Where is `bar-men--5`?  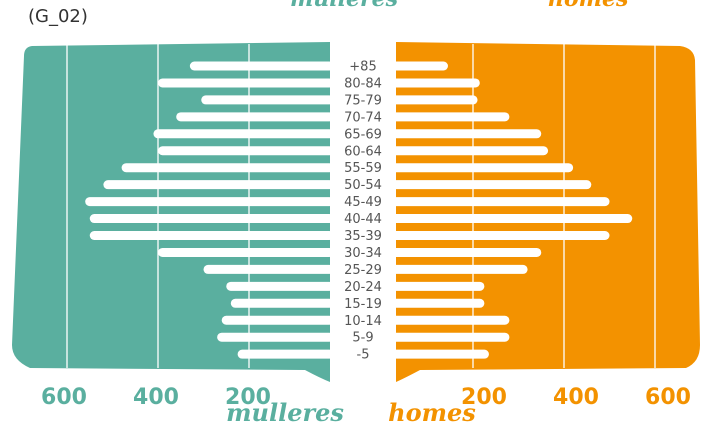 bar-men--5 is located at coordinates (438, 354).